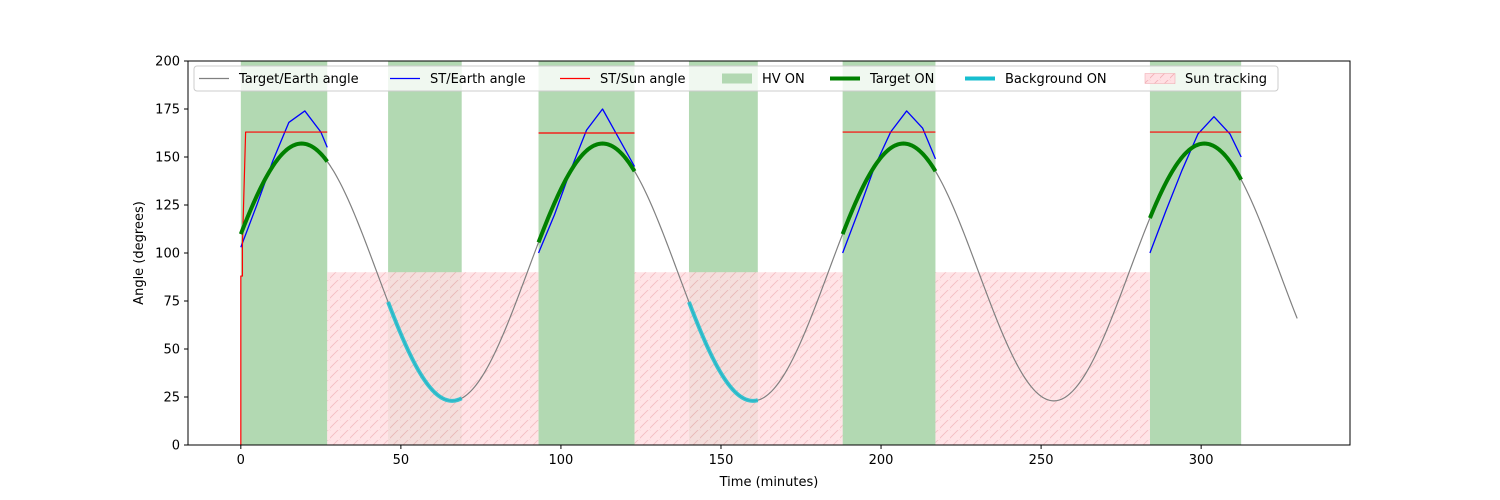 The height and width of the screenshot is (500, 1500). What do you see at coordinates (171, 302) in the screenshot?
I see `y-tick-label: 75` at bounding box center [171, 302].